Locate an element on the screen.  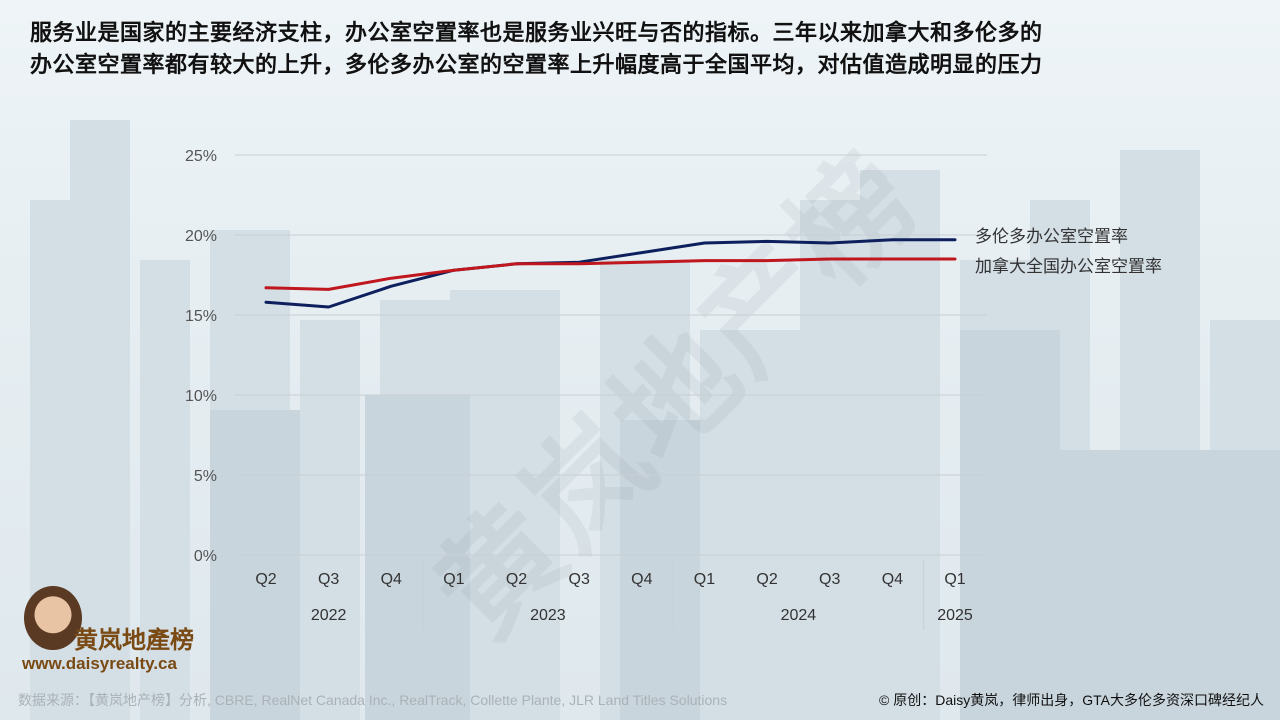
copyright-credit: © 原创：Daisy黄岚，律师出身，GTA大多伦多资深口碑经纪人 is located at coordinates (1071, 700).